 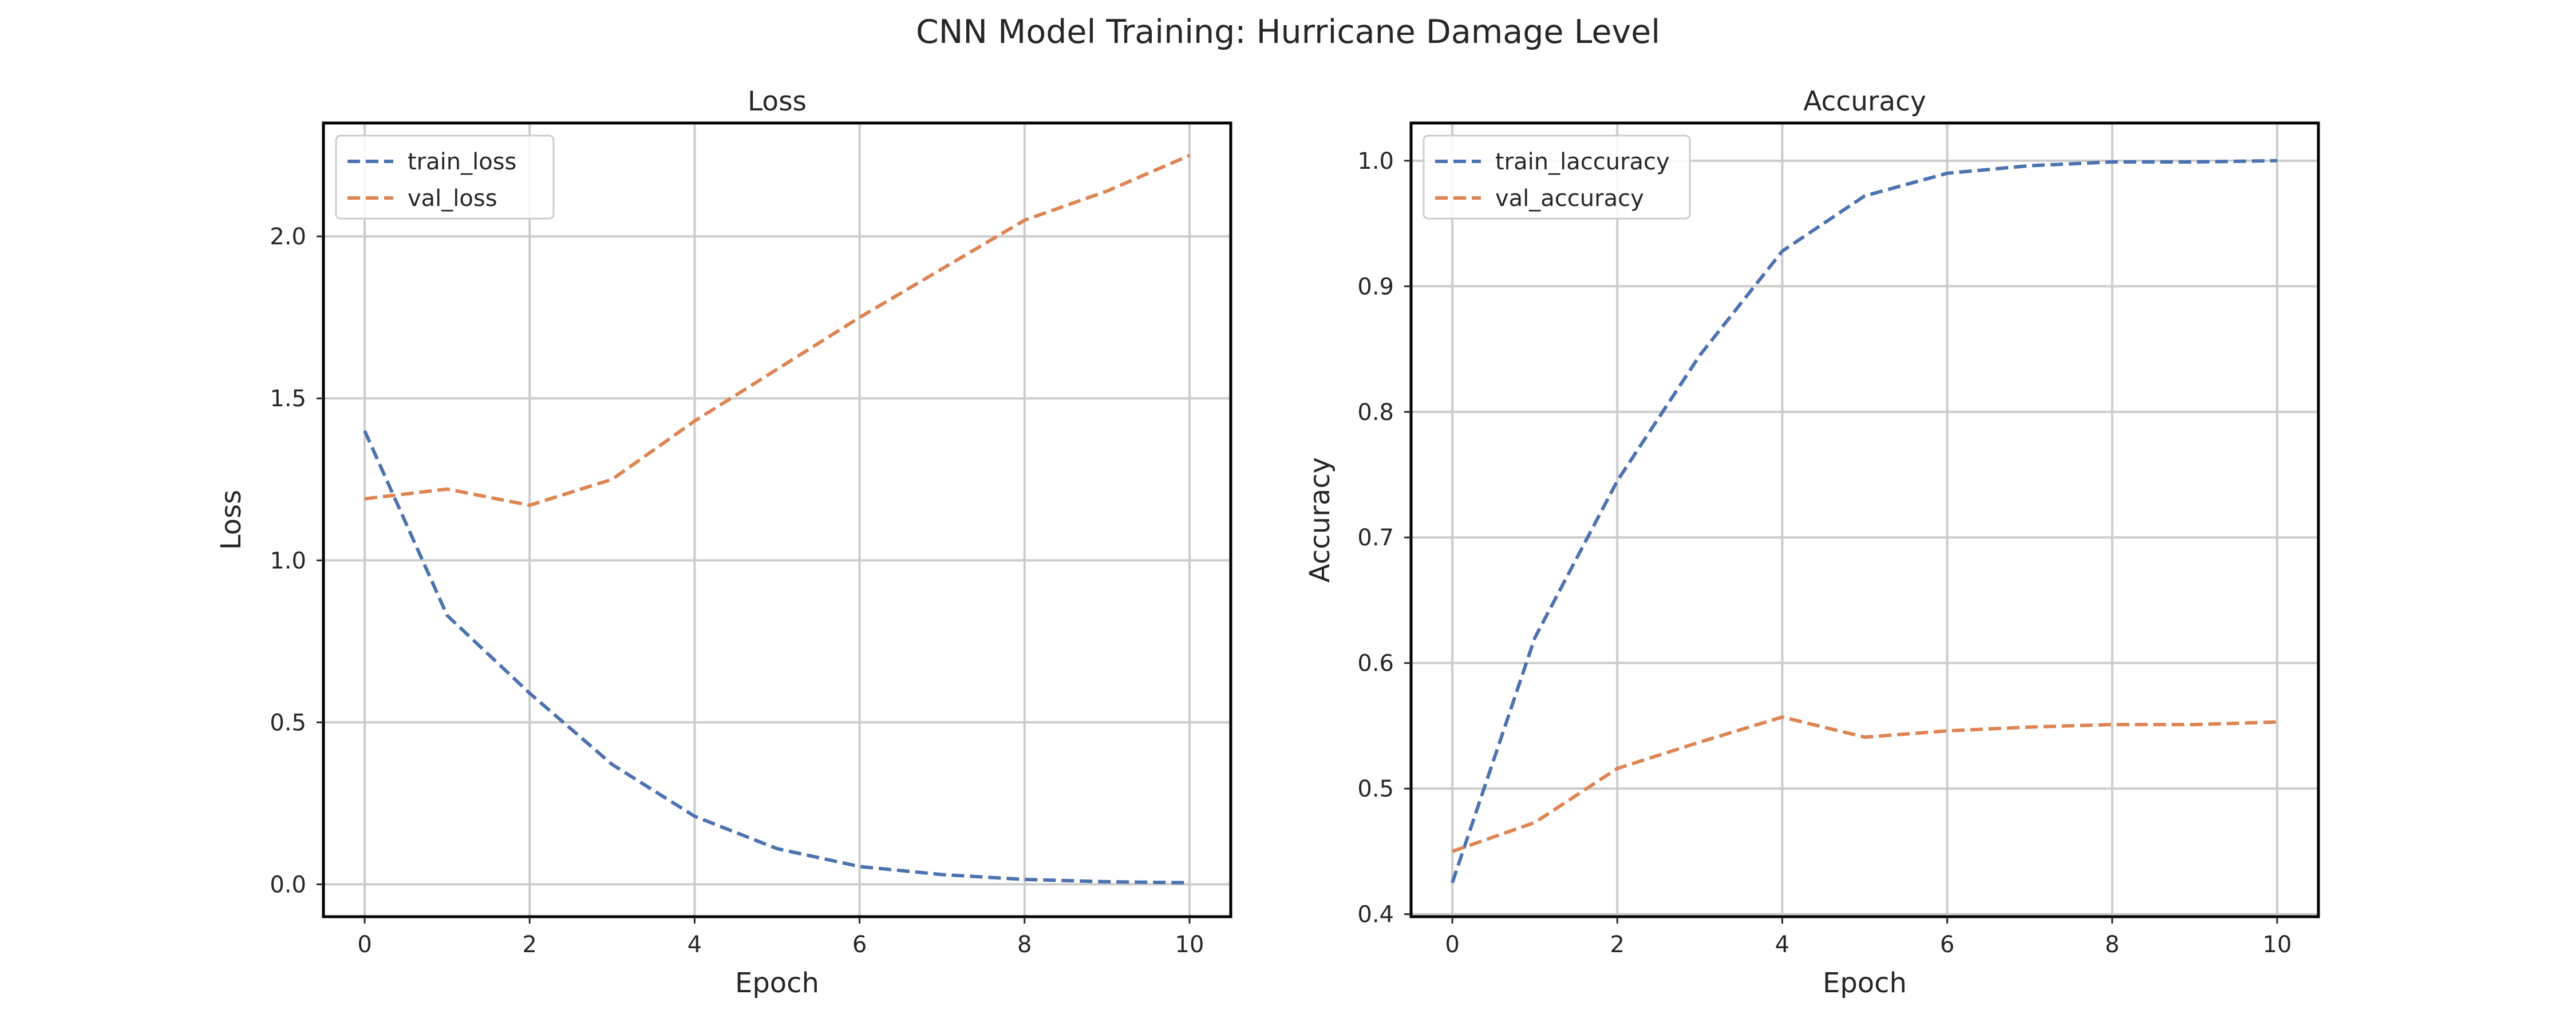 I want to click on loss-ytick-label: 0.0, so click(x=288, y=884).